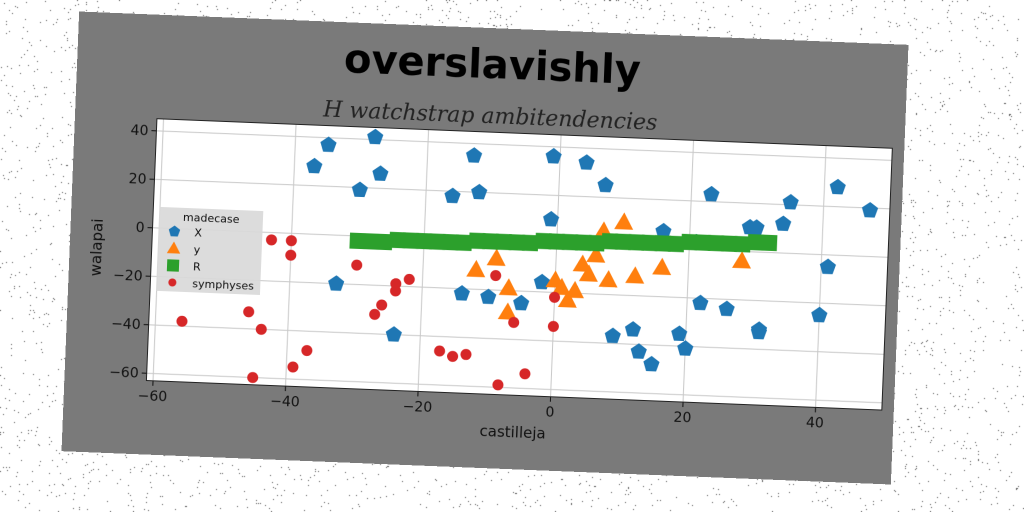 The image size is (1024, 512). Describe the element at coordinates (815, 423) in the screenshot. I see `x-tick-label: 40` at that location.